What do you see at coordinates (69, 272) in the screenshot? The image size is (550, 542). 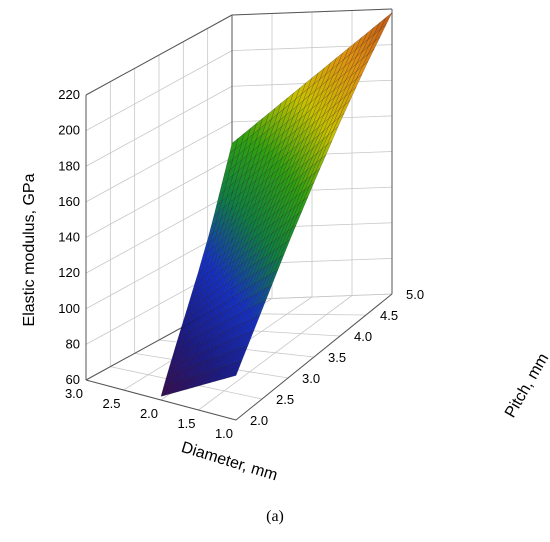 I see `z-tick-label: 120` at bounding box center [69, 272].